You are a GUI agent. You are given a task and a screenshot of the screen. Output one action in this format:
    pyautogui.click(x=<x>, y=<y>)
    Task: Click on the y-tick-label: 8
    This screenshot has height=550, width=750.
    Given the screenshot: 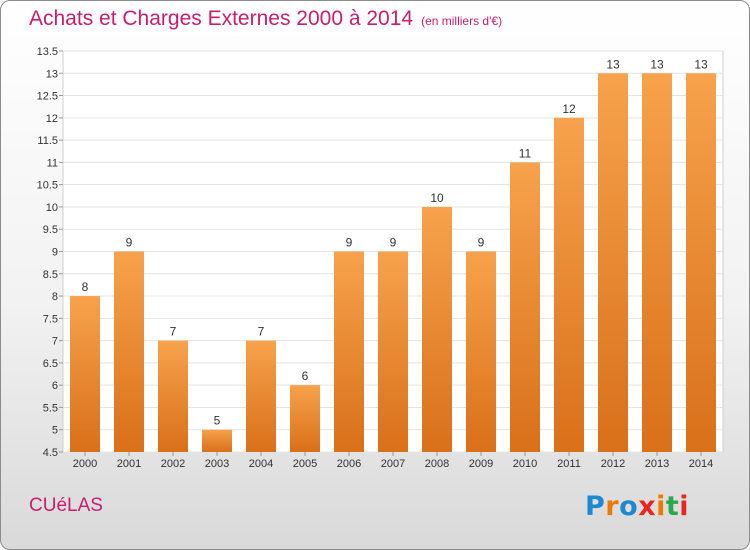 What is the action you would take?
    pyautogui.click(x=55, y=297)
    